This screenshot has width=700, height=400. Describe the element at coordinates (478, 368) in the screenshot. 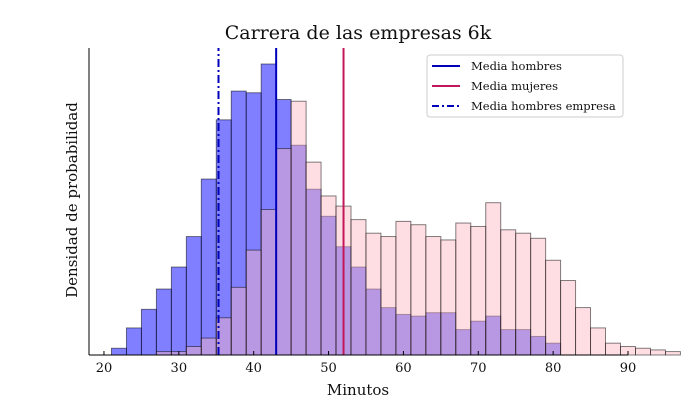

I see `x-tick-label: 70` at that location.